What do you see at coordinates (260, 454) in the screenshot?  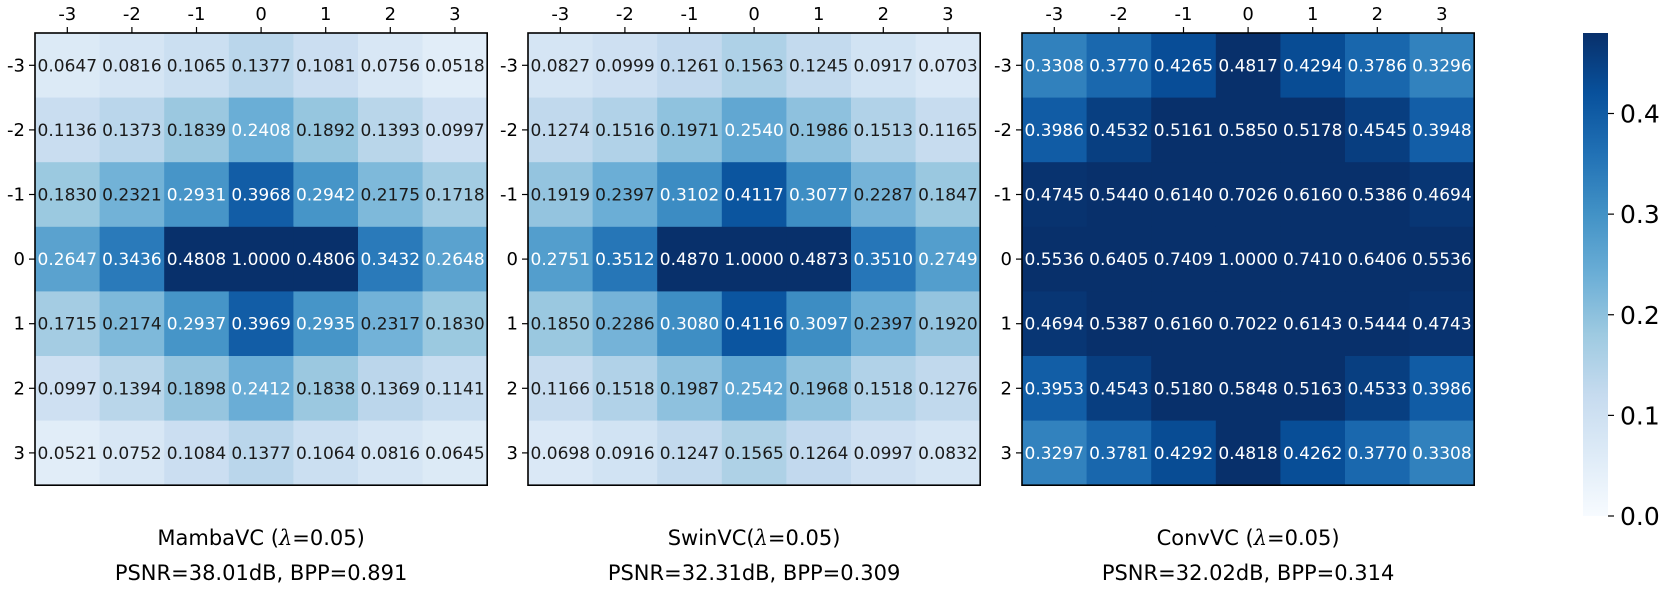 I see `cell-value-label: 0.1377` at bounding box center [260, 454].